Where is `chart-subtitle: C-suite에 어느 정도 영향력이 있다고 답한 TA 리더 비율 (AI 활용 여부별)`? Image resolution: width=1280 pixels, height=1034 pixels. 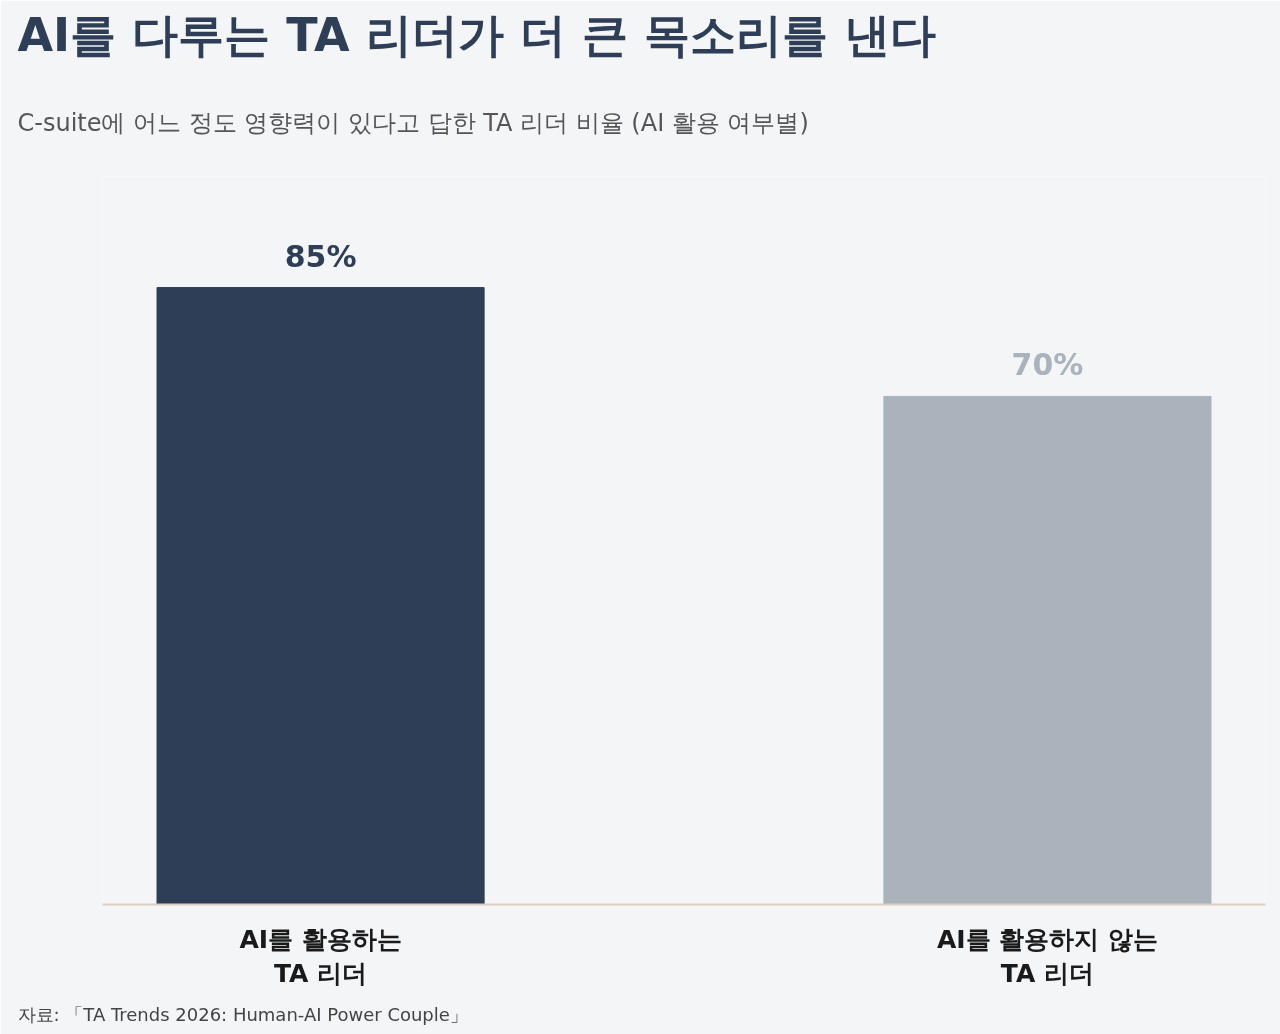 chart-subtitle: C-suite에 어느 정도 영향력이 있다고 답한 TA 리더 비율 (AI 활용 여부별) is located at coordinates (413, 122).